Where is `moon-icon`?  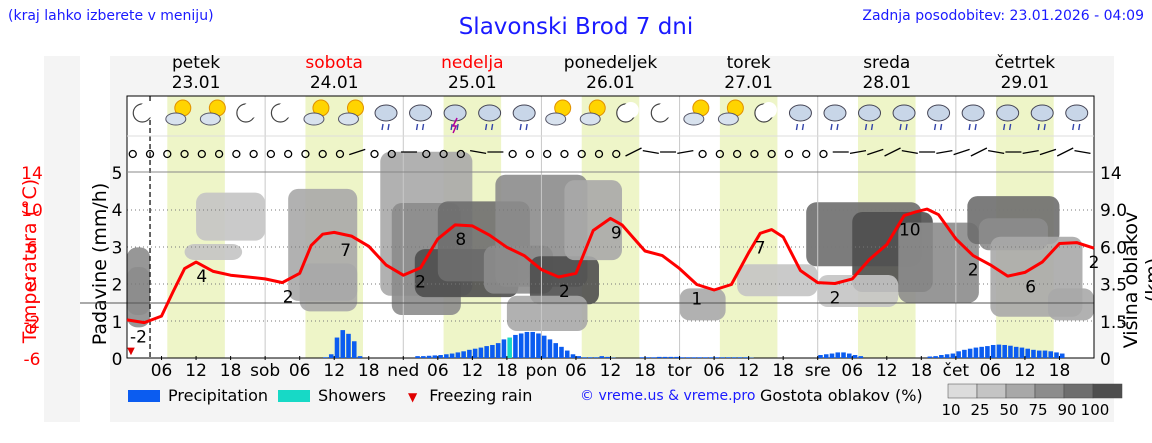 moon-icon is located at coordinates (144, 112).